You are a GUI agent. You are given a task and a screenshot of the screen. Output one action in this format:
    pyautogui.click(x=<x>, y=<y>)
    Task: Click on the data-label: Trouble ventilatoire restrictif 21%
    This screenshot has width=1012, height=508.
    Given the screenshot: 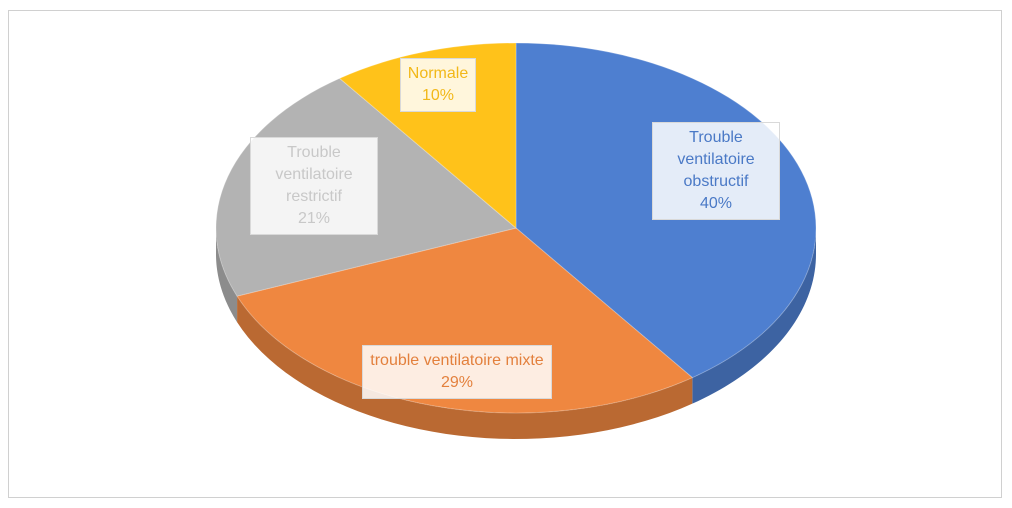 What is the action you would take?
    pyautogui.click(x=314, y=186)
    